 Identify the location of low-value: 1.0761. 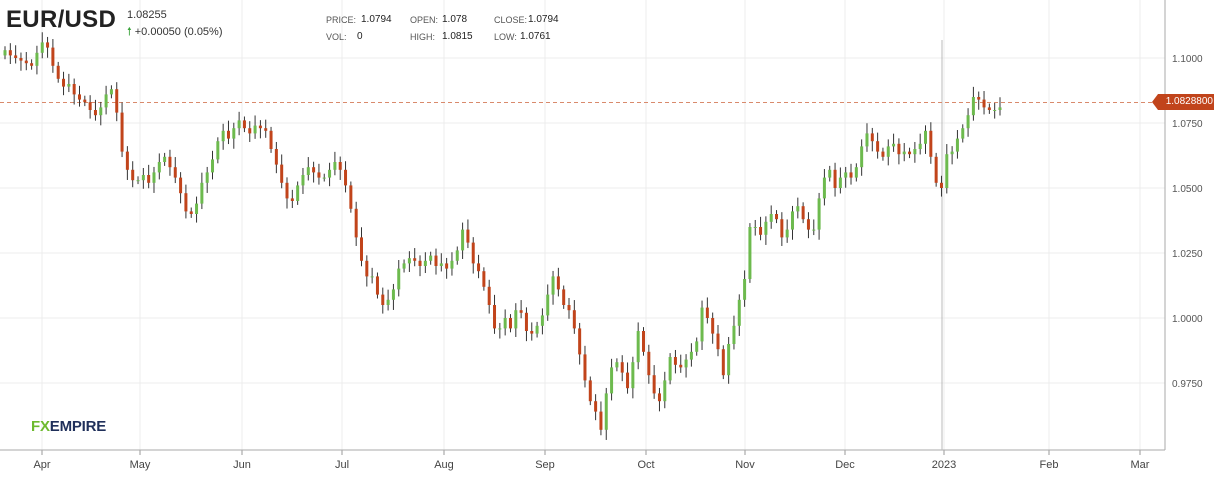
(535, 36).